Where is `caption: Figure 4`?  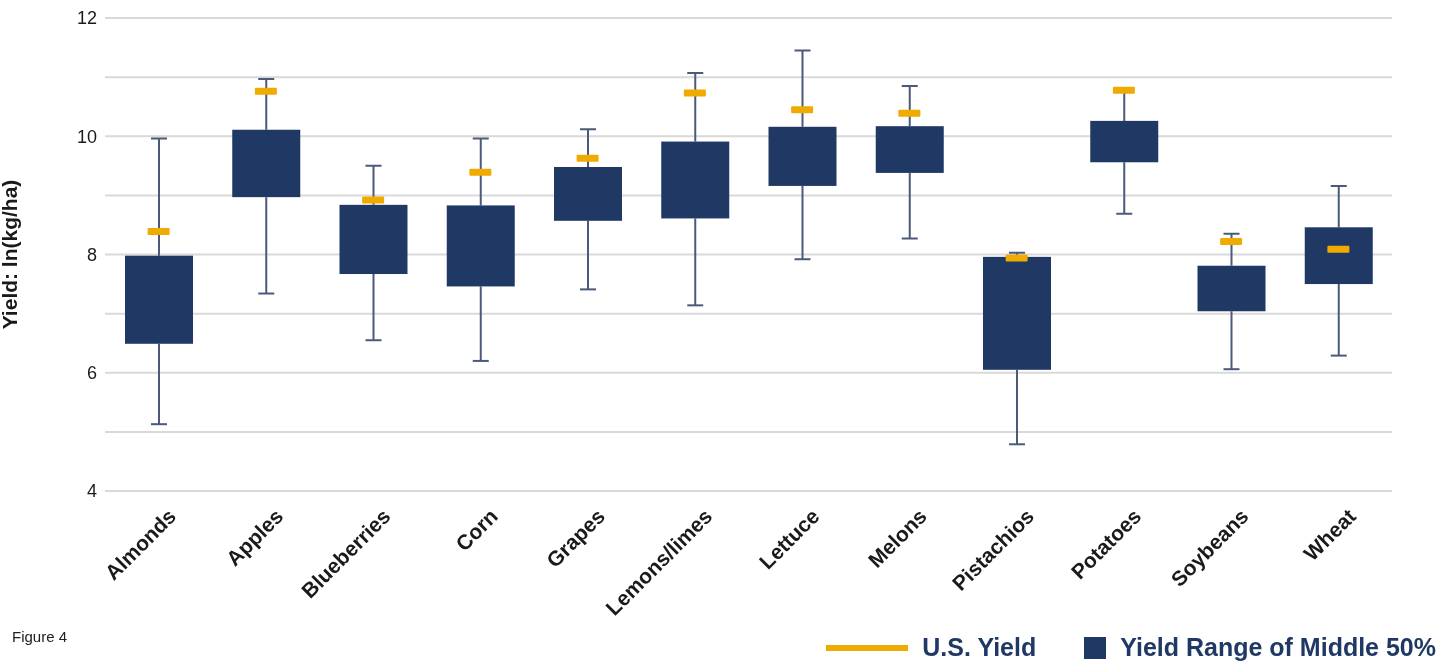 caption: Figure 4 is located at coordinates (40, 636).